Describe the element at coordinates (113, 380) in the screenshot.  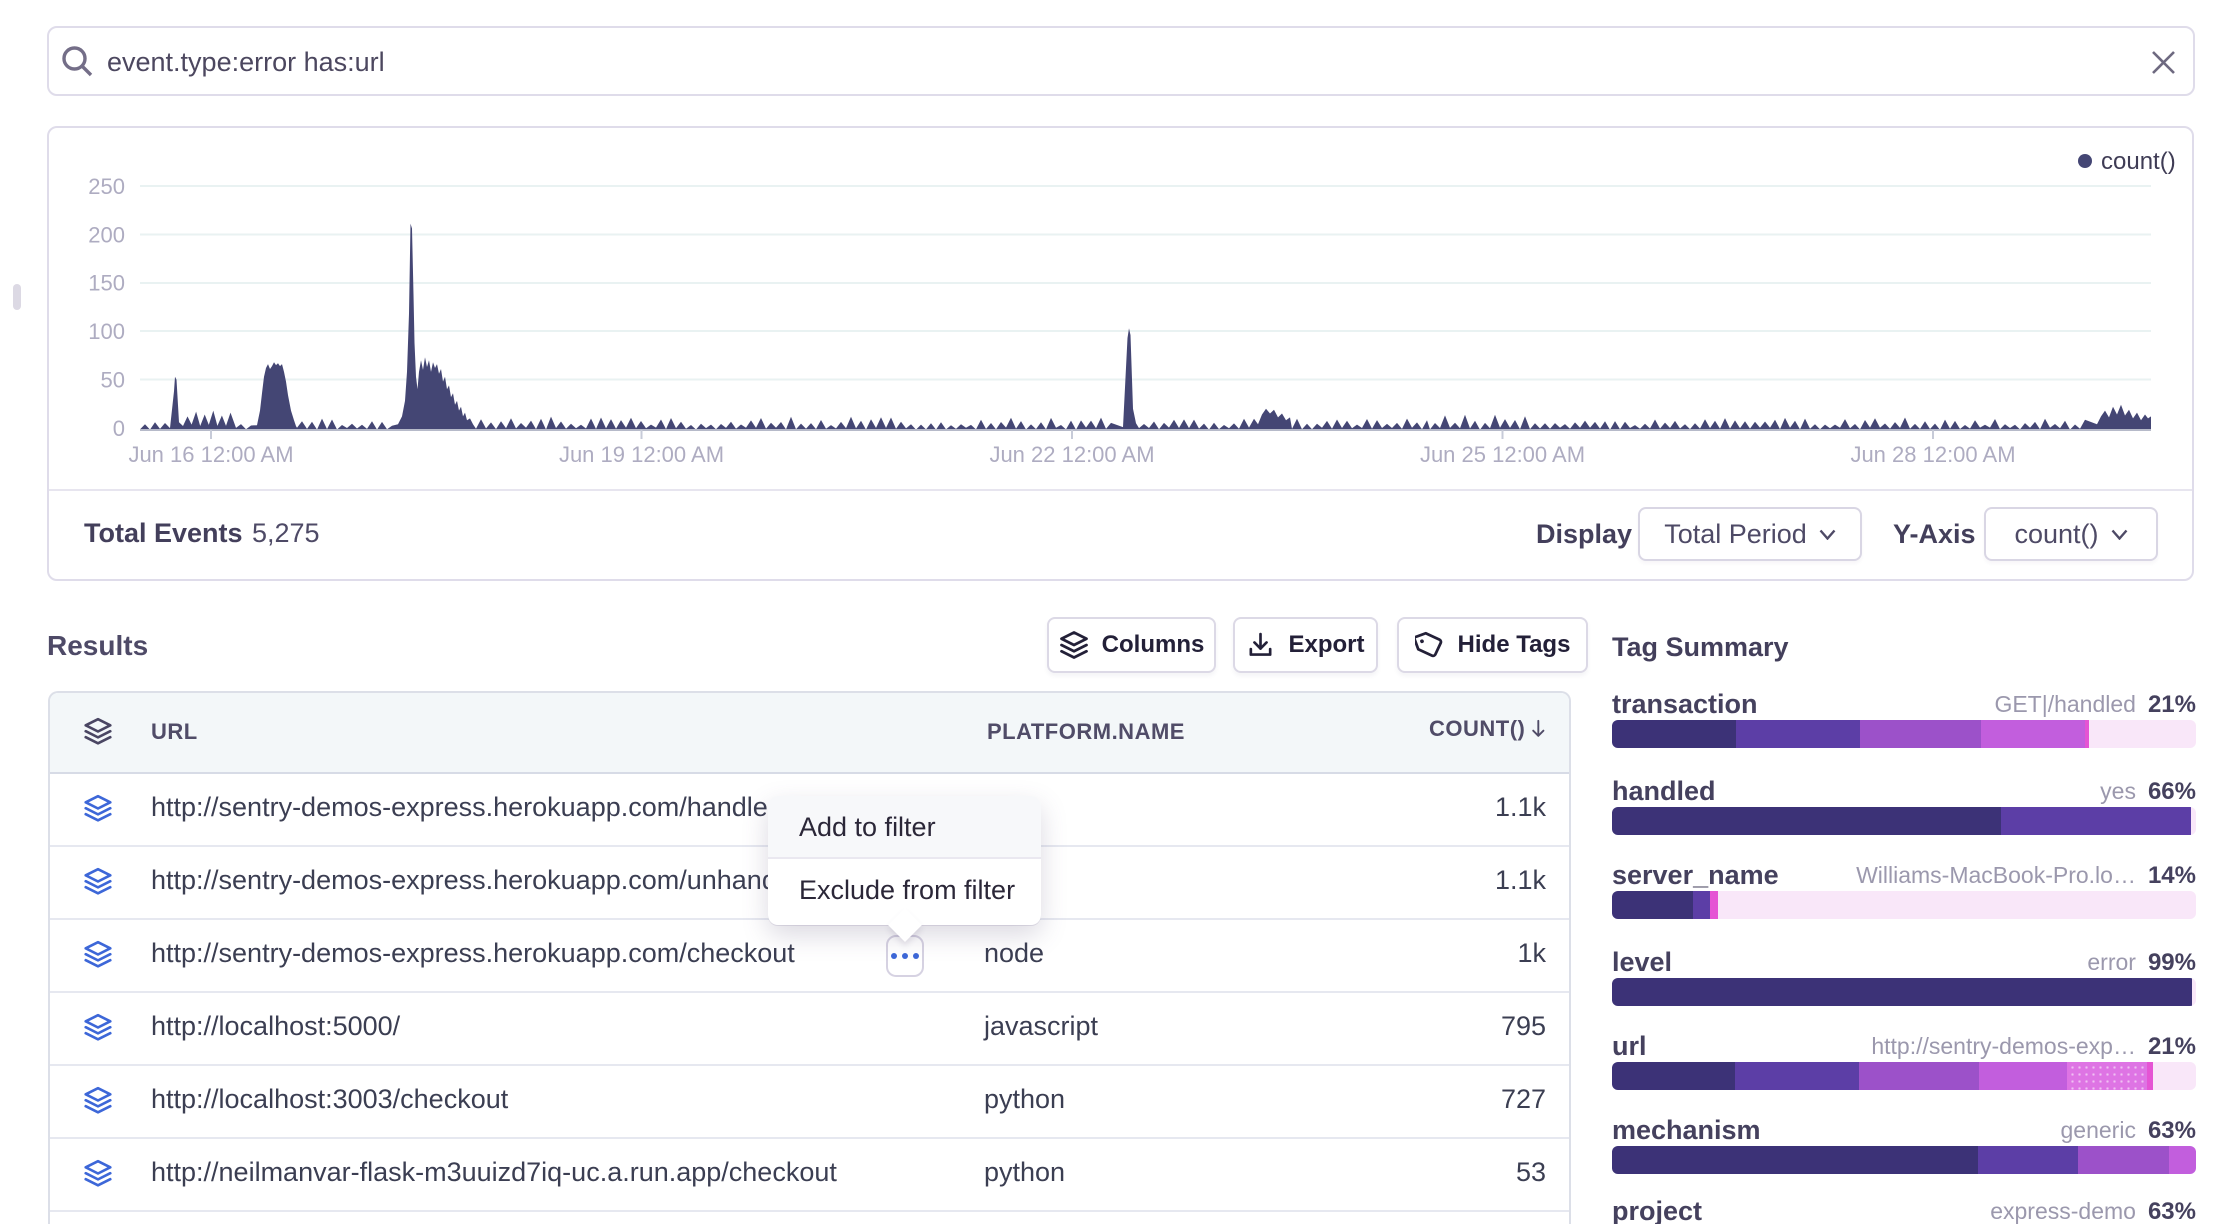
I see `svg-text: 50` at that location.